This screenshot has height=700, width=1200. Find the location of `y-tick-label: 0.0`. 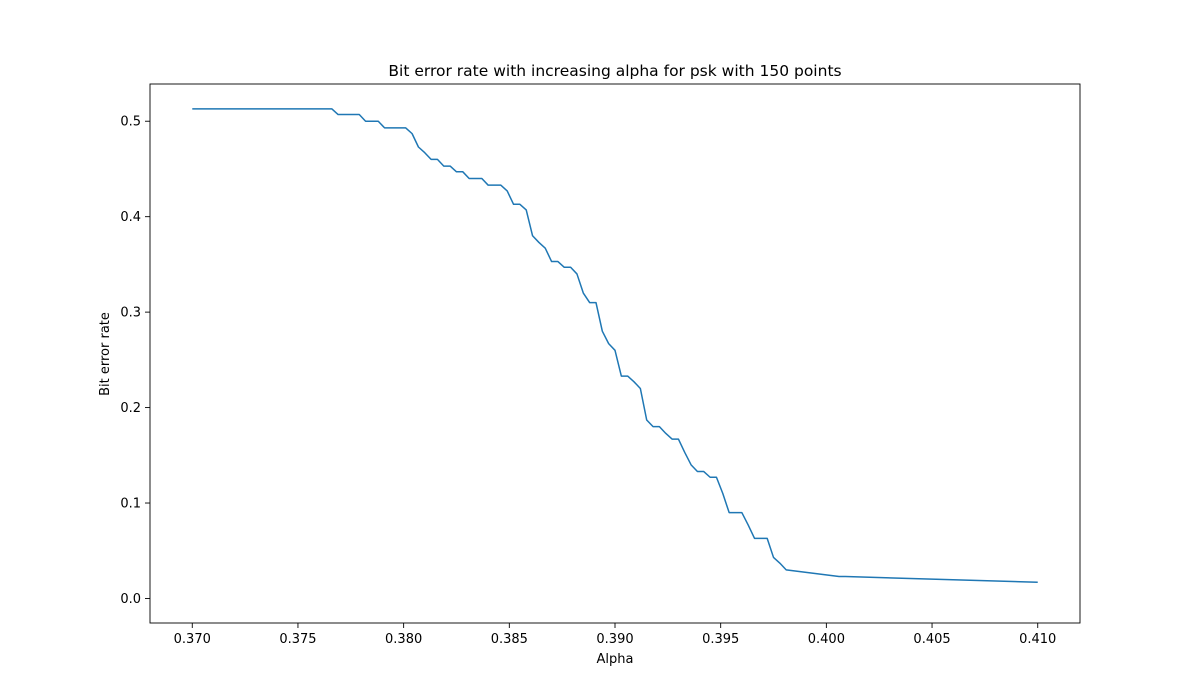

y-tick-label: 0.0 is located at coordinates (130, 599).